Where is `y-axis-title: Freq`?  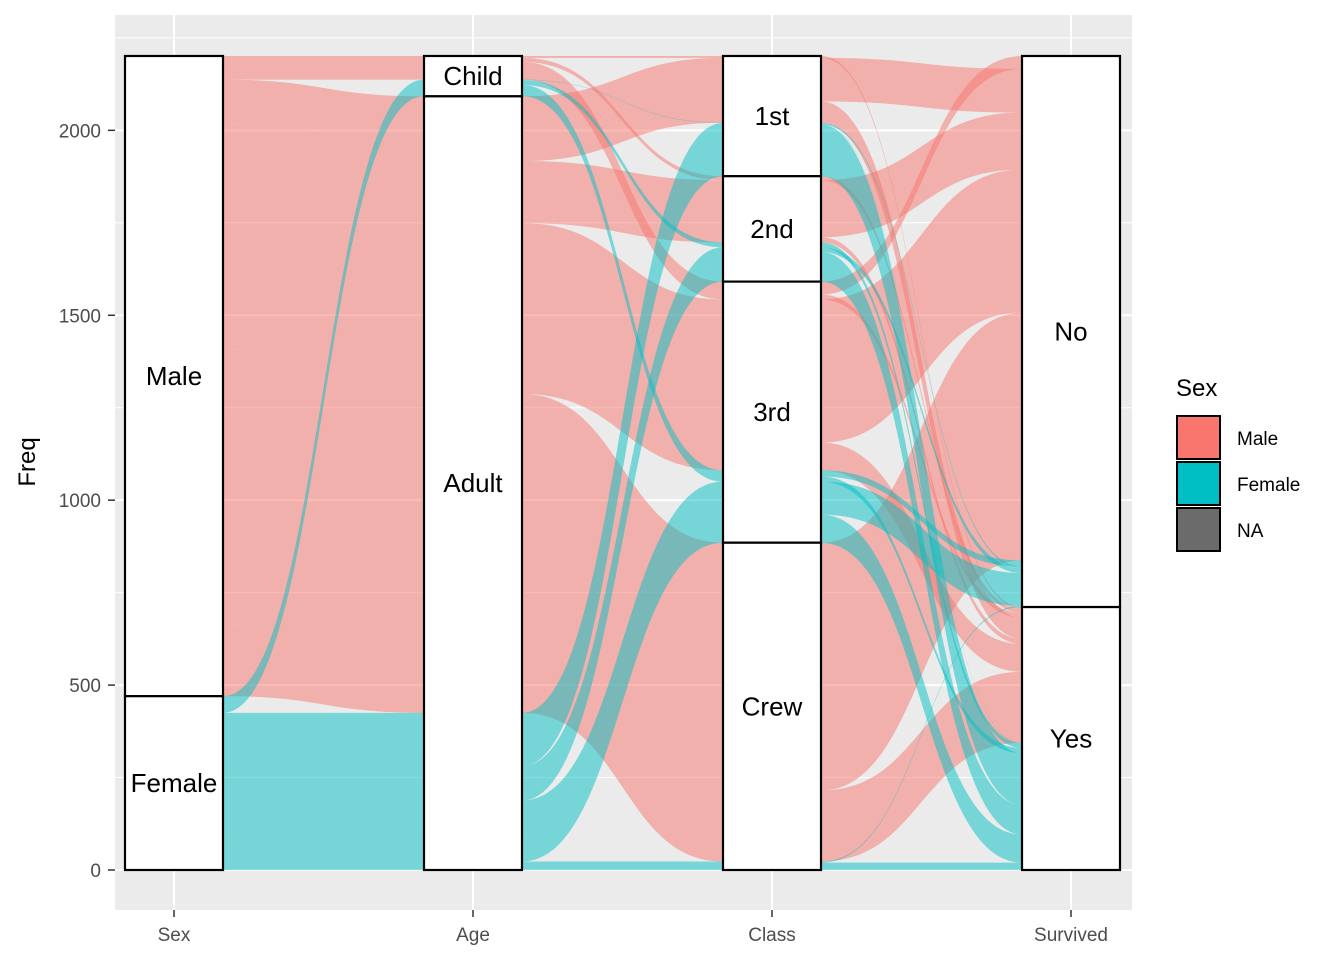 y-axis-title: Freq is located at coordinates (27, 461).